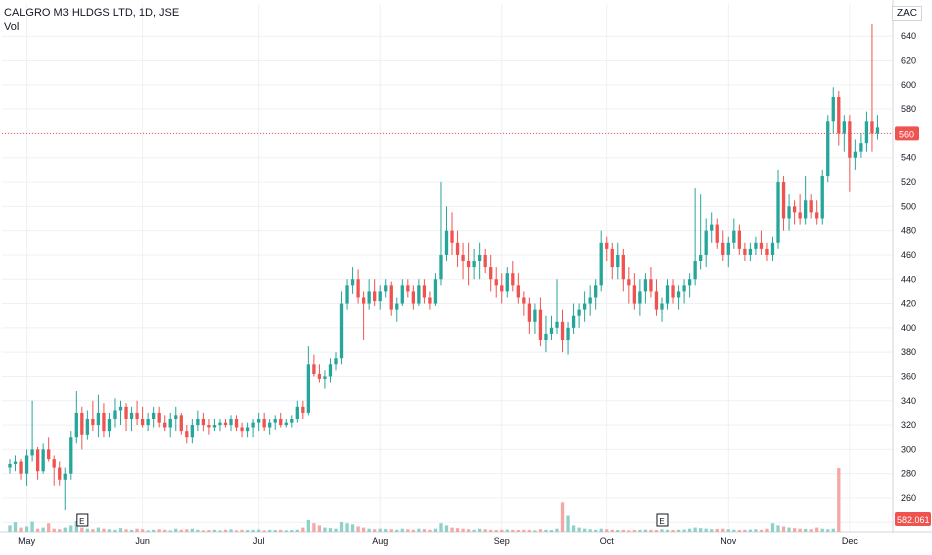  I want to click on earnings-marker, so click(662, 520).